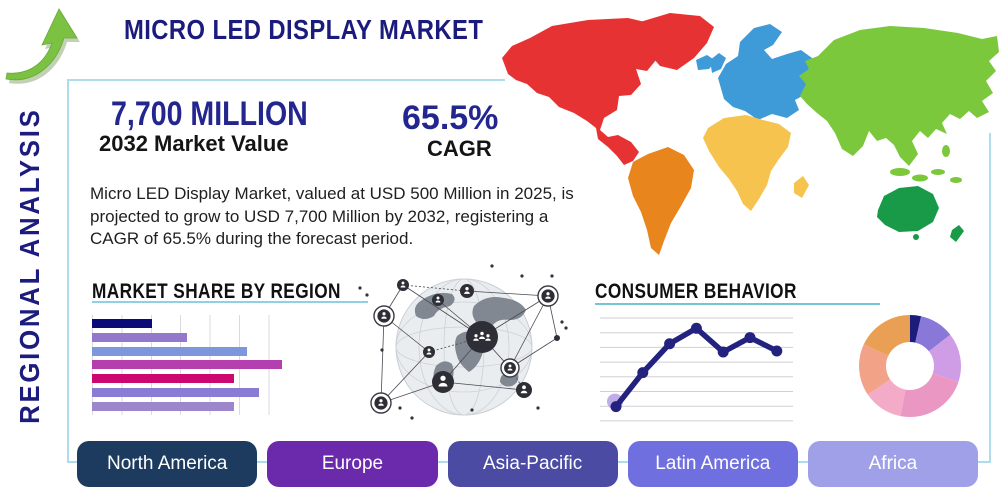 This screenshot has width=1000, height=500. What do you see at coordinates (352, 464) in the screenshot?
I see `region-button-europe: Europe` at bounding box center [352, 464].